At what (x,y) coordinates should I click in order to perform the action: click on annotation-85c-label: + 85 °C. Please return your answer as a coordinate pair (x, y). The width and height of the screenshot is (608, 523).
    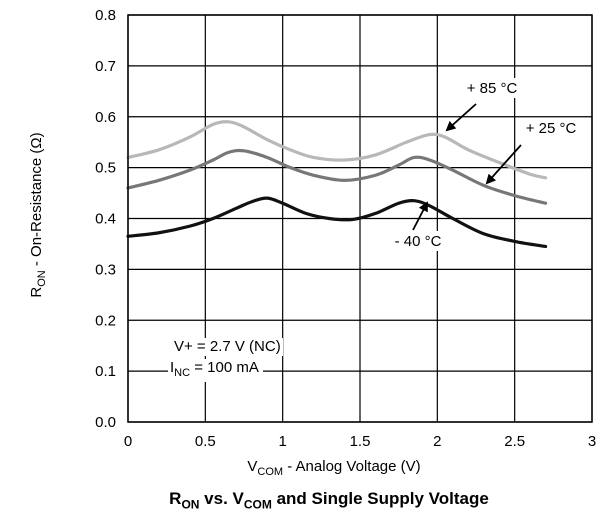
    Looking at the image, I should click on (492, 88).